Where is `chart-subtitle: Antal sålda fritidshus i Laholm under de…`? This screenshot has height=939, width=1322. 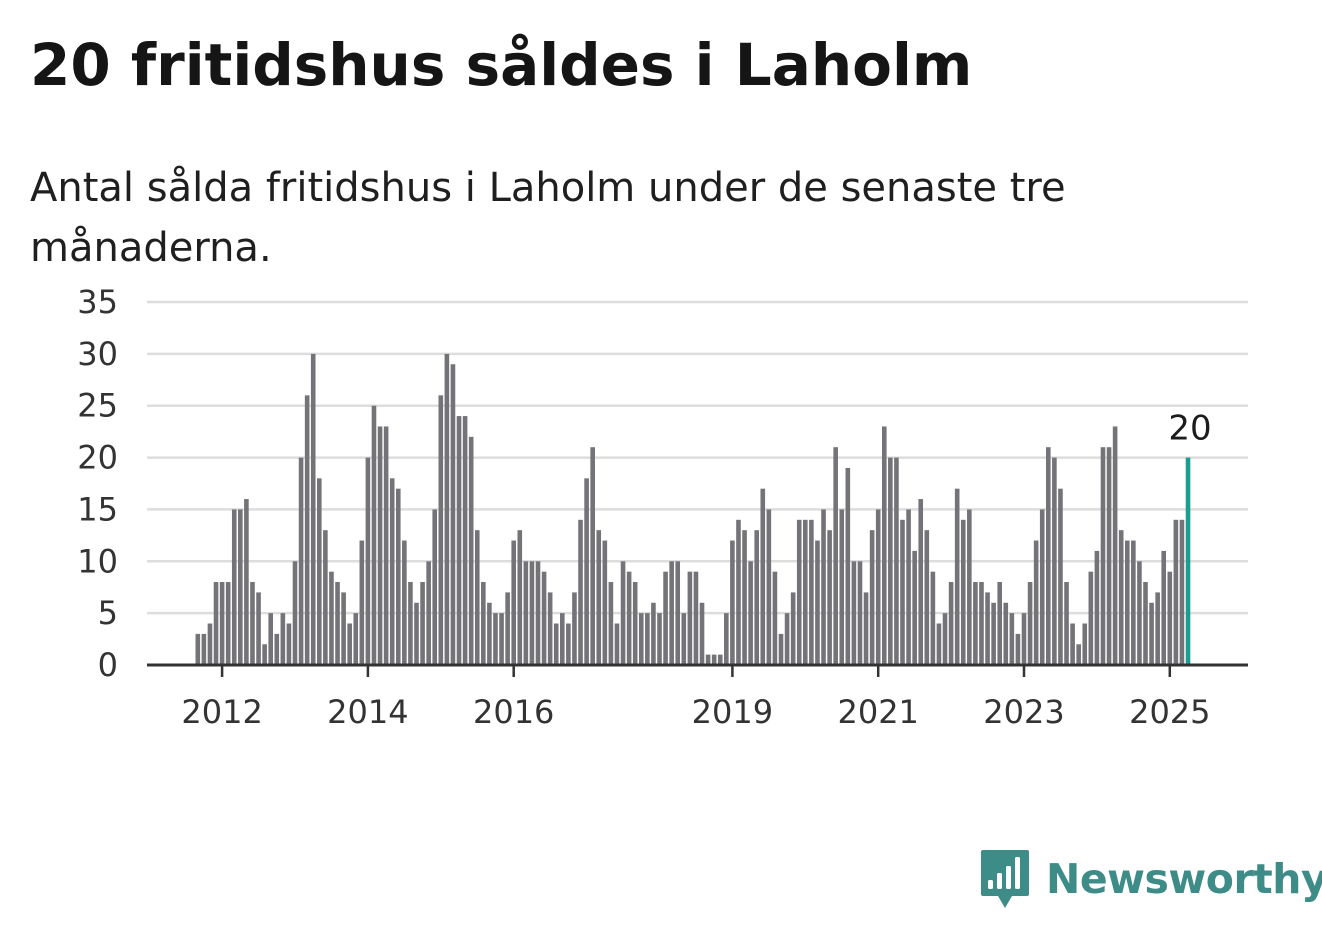 chart-subtitle: Antal sålda fritidshus i Laholm under de… is located at coordinates (548, 218).